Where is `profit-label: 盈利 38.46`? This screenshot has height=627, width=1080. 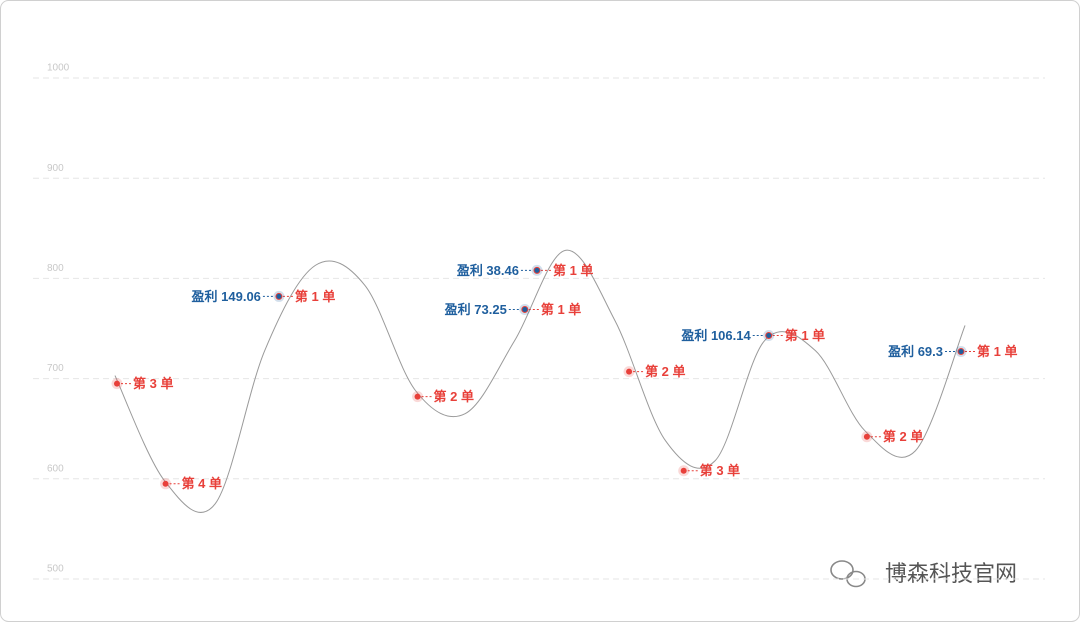
profit-label: 盈利 38.46 is located at coordinates (487, 270).